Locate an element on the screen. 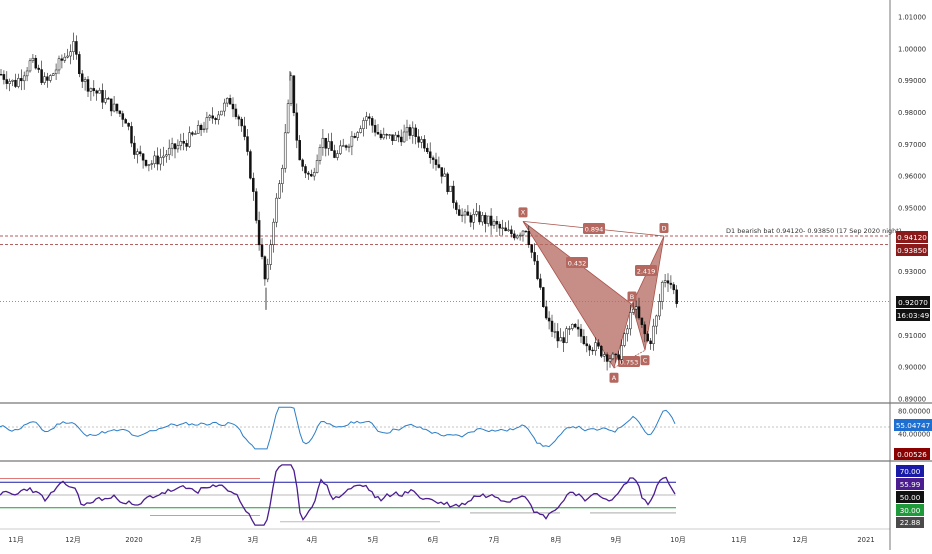 The height and width of the screenshot is (554, 932). svg-text: 22.88 is located at coordinates (910, 522).